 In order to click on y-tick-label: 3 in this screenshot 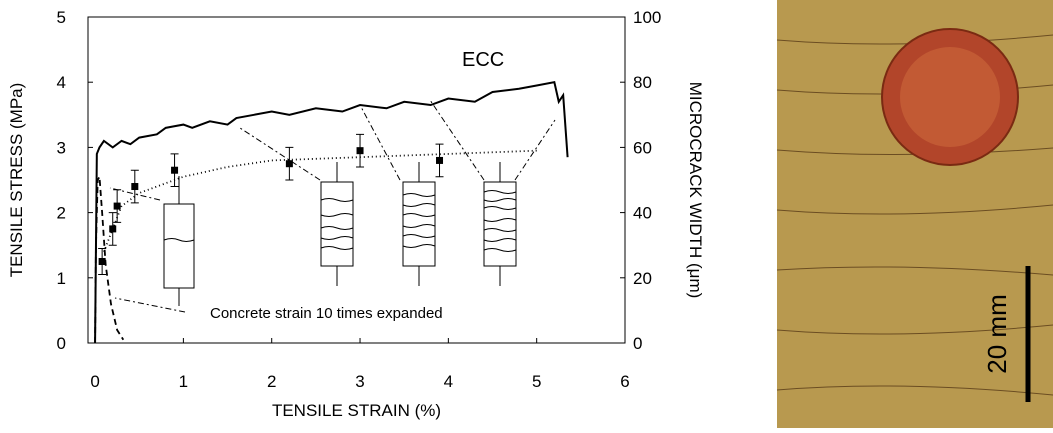, I will do `click(61, 147)`.